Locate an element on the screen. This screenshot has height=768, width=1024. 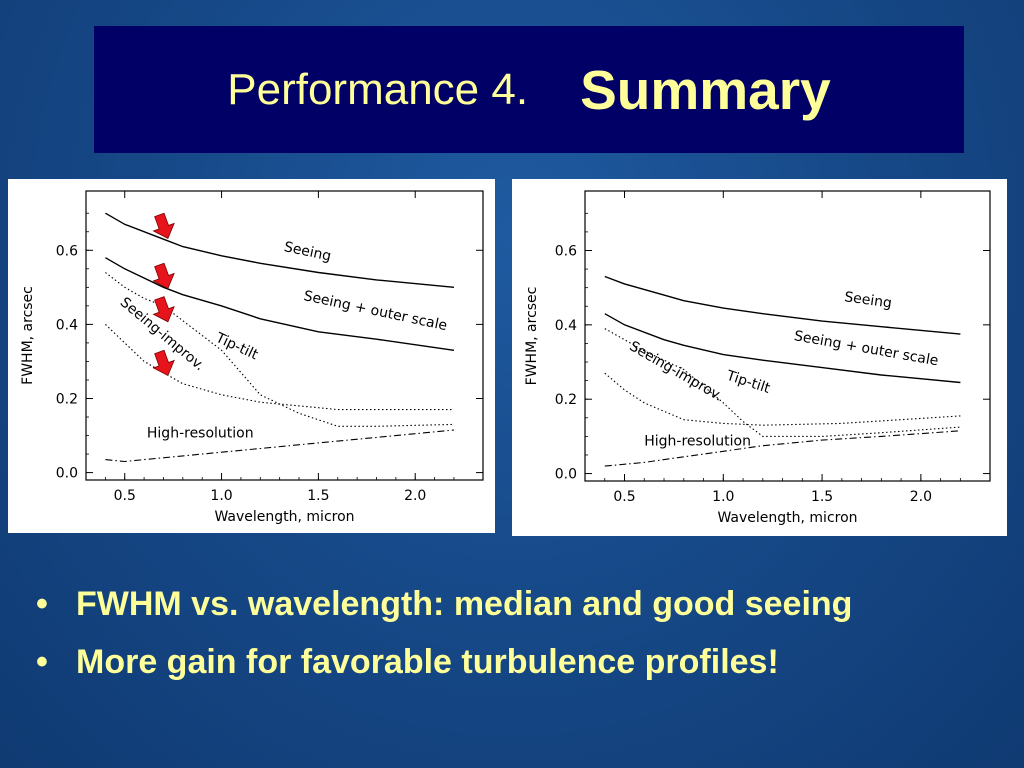
plot-frame is located at coordinates (284, 335).